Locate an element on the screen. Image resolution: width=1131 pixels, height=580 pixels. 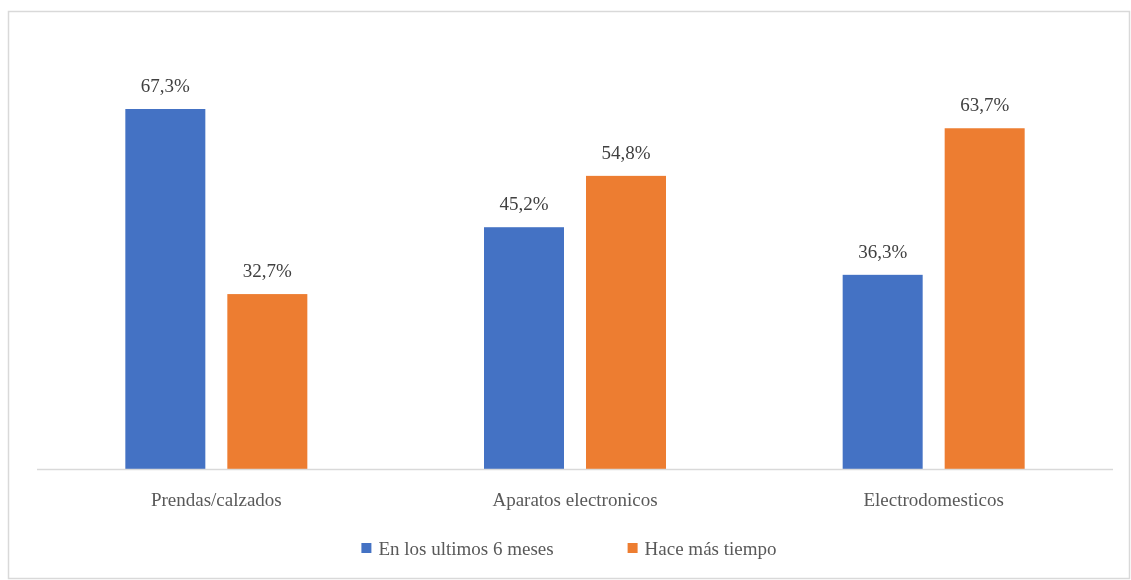
x-tick-label: Prendas/calzados is located at coordinates (216, 499).